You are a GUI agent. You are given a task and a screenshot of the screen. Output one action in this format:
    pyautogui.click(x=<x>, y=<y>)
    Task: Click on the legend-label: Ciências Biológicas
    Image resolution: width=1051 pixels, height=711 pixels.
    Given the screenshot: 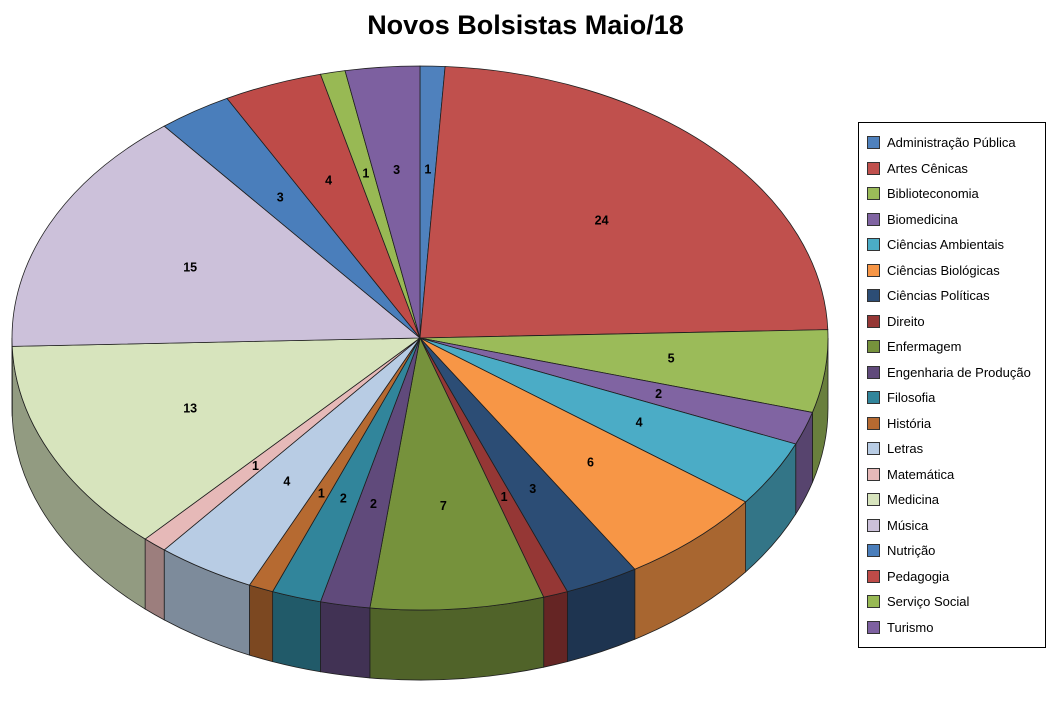 What is the action you would take?
    pyautogui.click(x=943, y=270)
    